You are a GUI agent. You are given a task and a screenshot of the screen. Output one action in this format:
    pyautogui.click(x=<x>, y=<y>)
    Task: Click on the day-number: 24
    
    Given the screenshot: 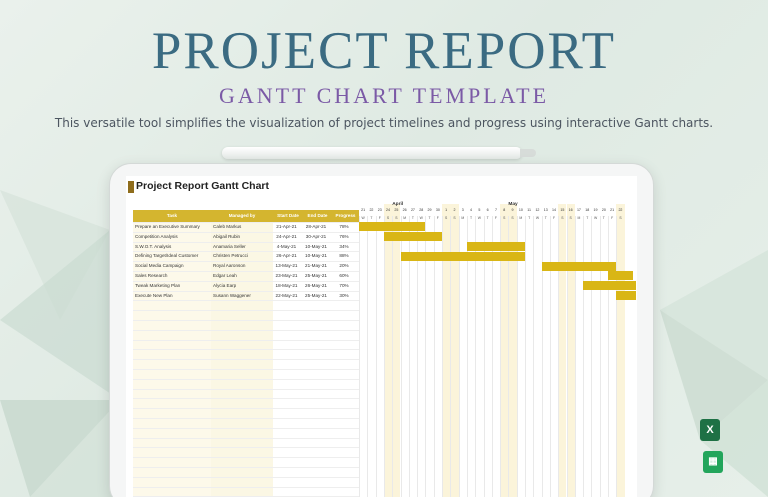 What is the action you would take?
    pyautogui.click(x=388, y=210)
    